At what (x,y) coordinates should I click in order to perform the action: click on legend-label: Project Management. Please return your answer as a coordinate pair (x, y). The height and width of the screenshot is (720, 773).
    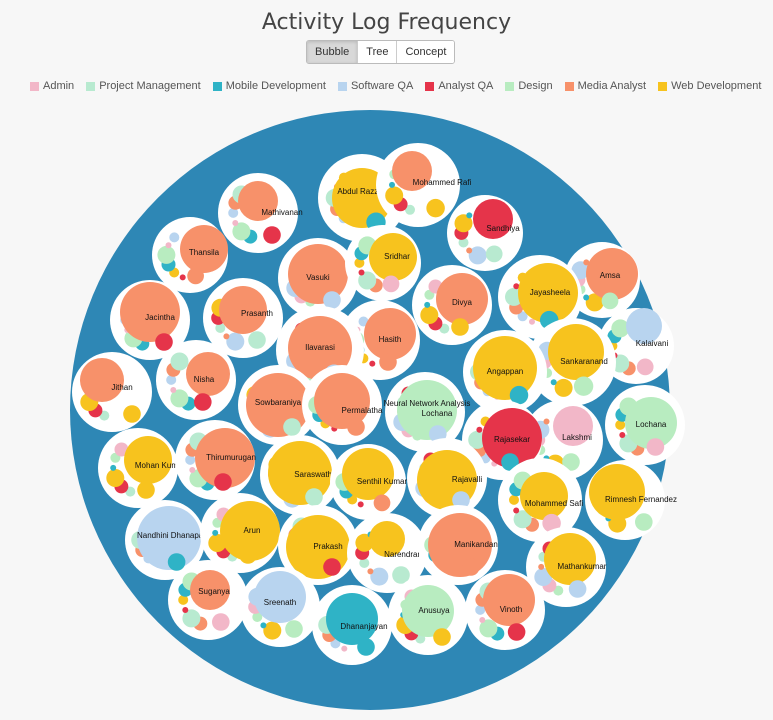
    Looking at the image, I should click on (150, 86).